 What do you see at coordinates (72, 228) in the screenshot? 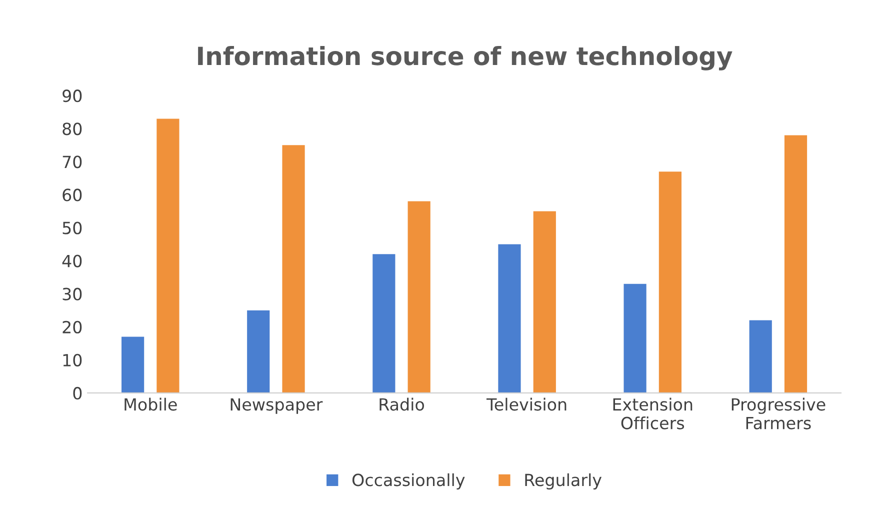
I see `y-tick-label: 50` at bounding box center [72, 228].